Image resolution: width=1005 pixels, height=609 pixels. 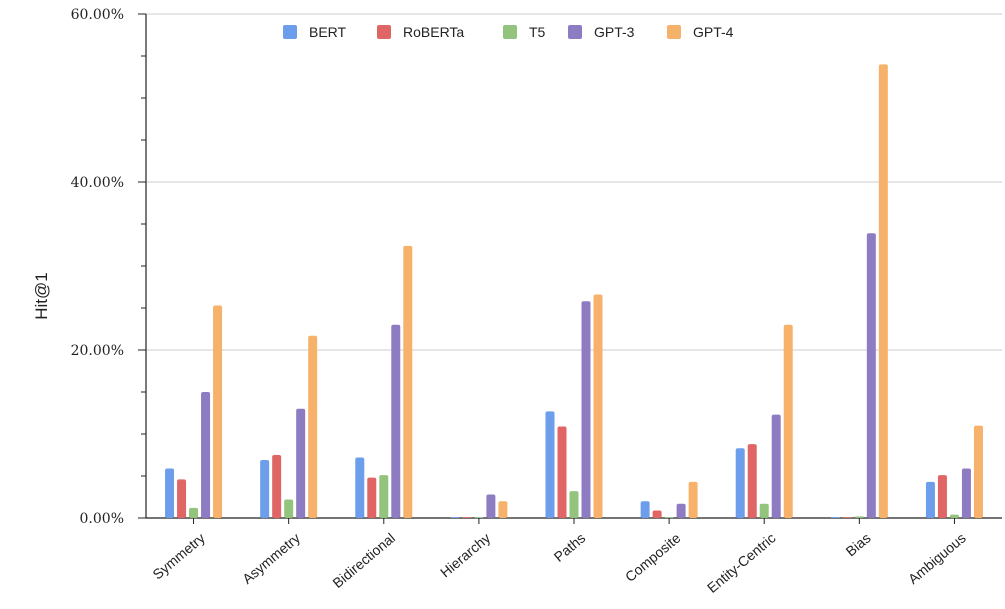 What do you see at coordinates (433, 32) in the screenshot?
I see `legend-label: RoBERTa` at bounding box center [433, 32].